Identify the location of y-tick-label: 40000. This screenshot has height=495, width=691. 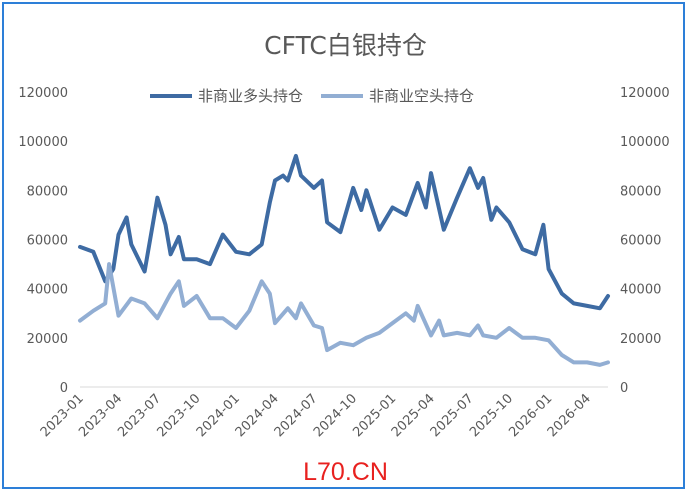
(47, 290).